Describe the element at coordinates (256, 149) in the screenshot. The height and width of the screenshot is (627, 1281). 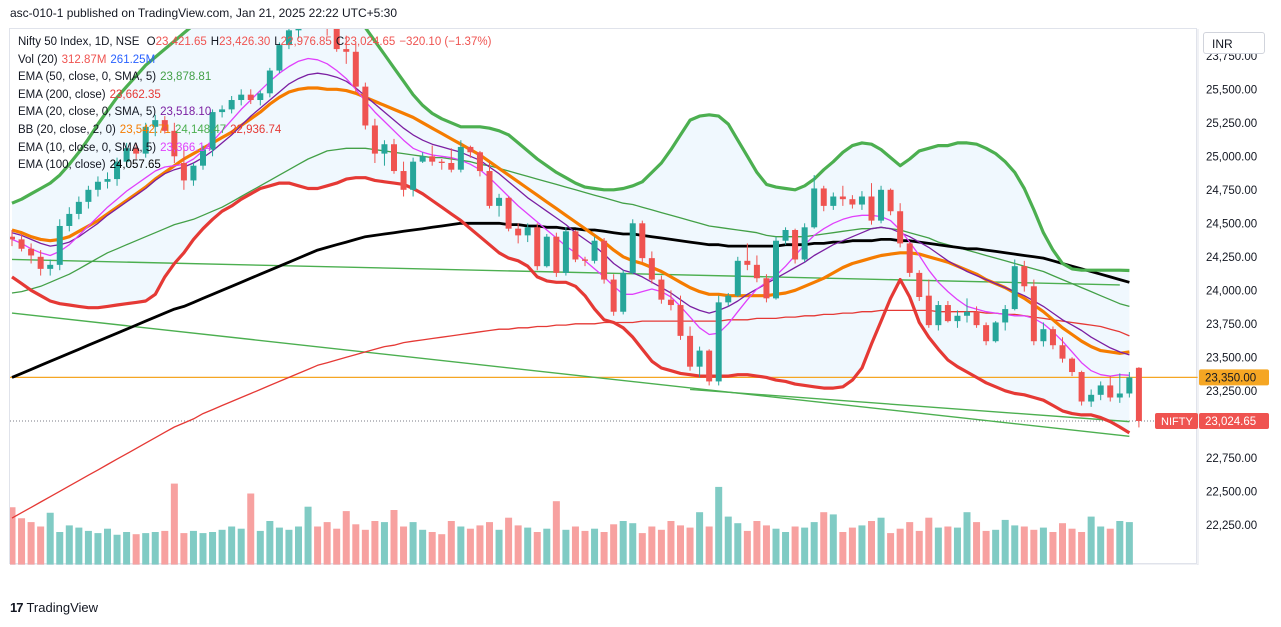
I see `legend-row: EMA (10, close, 0, SMA, 5) 23,366.14` at that location.